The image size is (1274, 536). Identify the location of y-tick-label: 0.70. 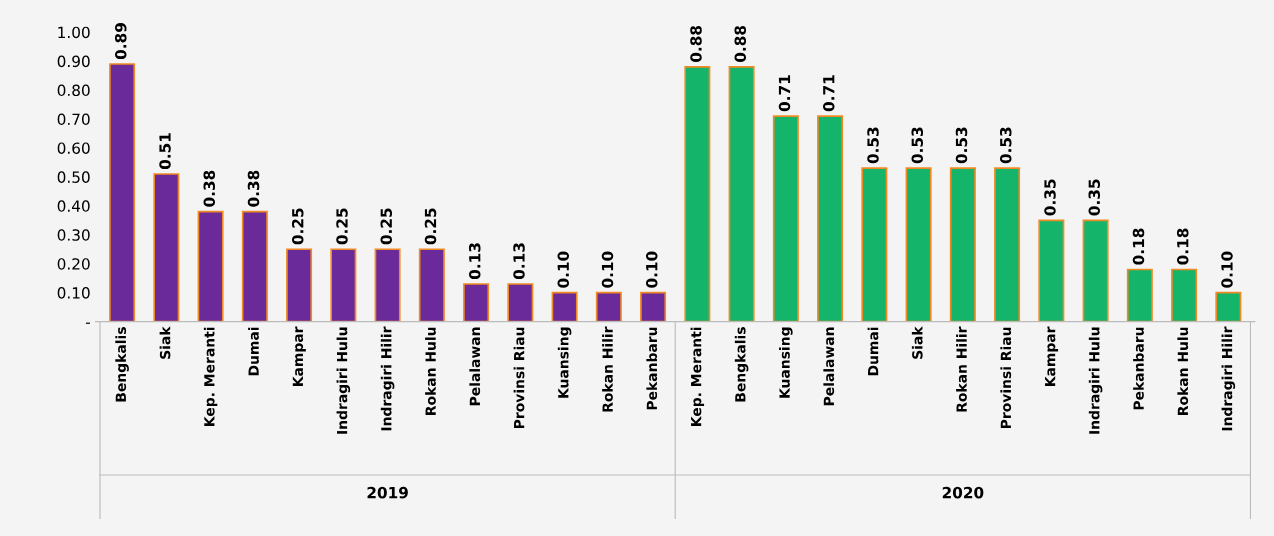
(73, 119).